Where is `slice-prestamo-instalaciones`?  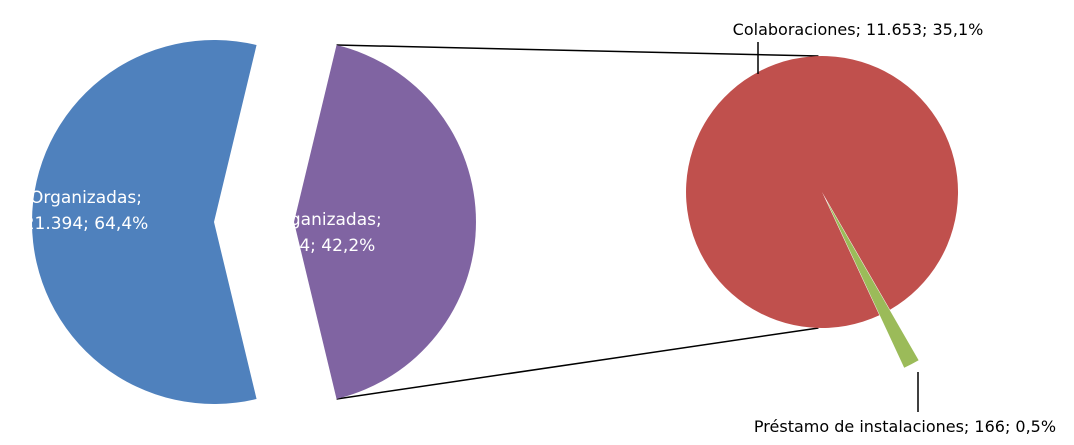 slice-prestamo-instalaciones is located at coordinates (872, 284).